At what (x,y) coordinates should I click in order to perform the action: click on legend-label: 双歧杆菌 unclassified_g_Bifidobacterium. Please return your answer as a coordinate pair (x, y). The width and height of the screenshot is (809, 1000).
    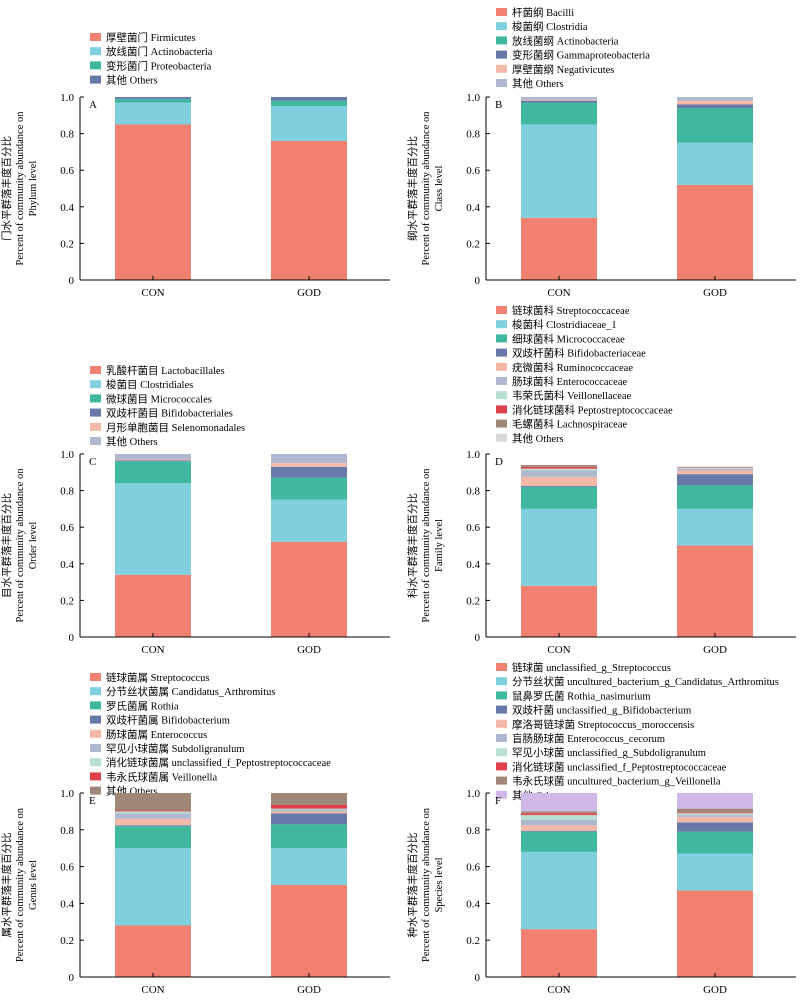
    Looking at the image, I should click on (601, 710).